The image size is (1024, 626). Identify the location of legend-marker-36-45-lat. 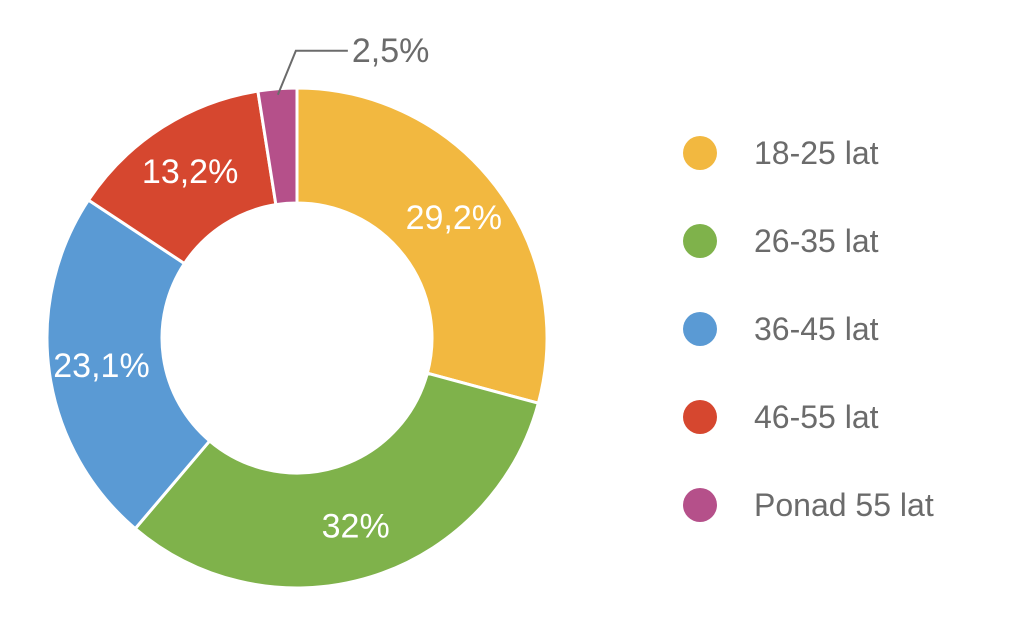
(700, 329).